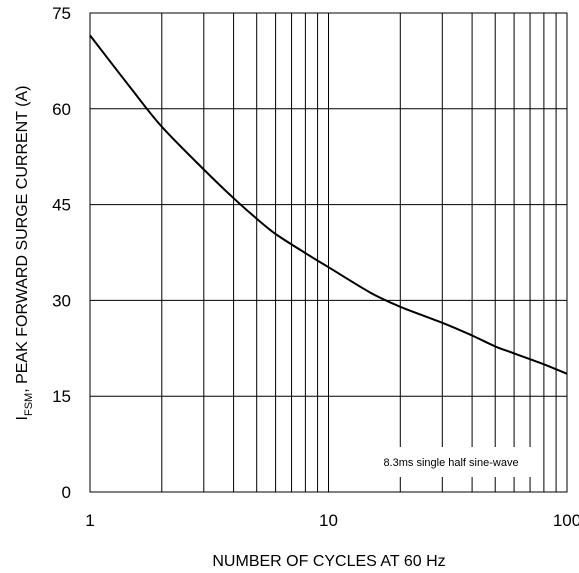  Describe the element at coordinates (328, 520) in the screenshot. I see `x-tick-label: 10` at that location.